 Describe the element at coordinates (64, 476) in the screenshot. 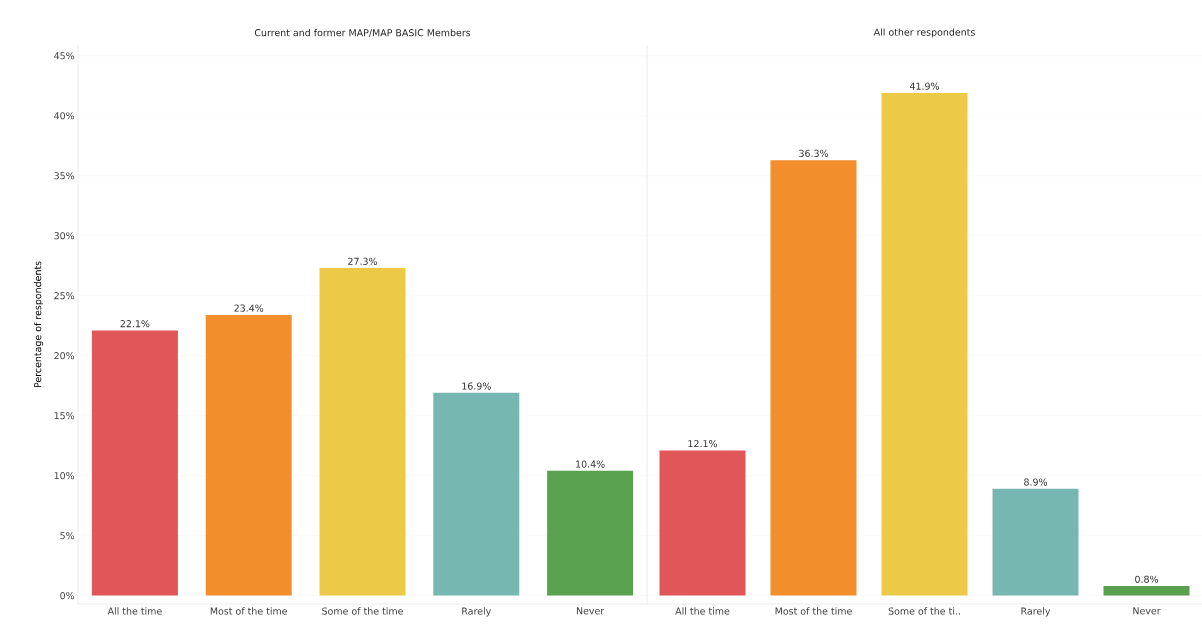

I see `y-tick-label: 10%` at that location.